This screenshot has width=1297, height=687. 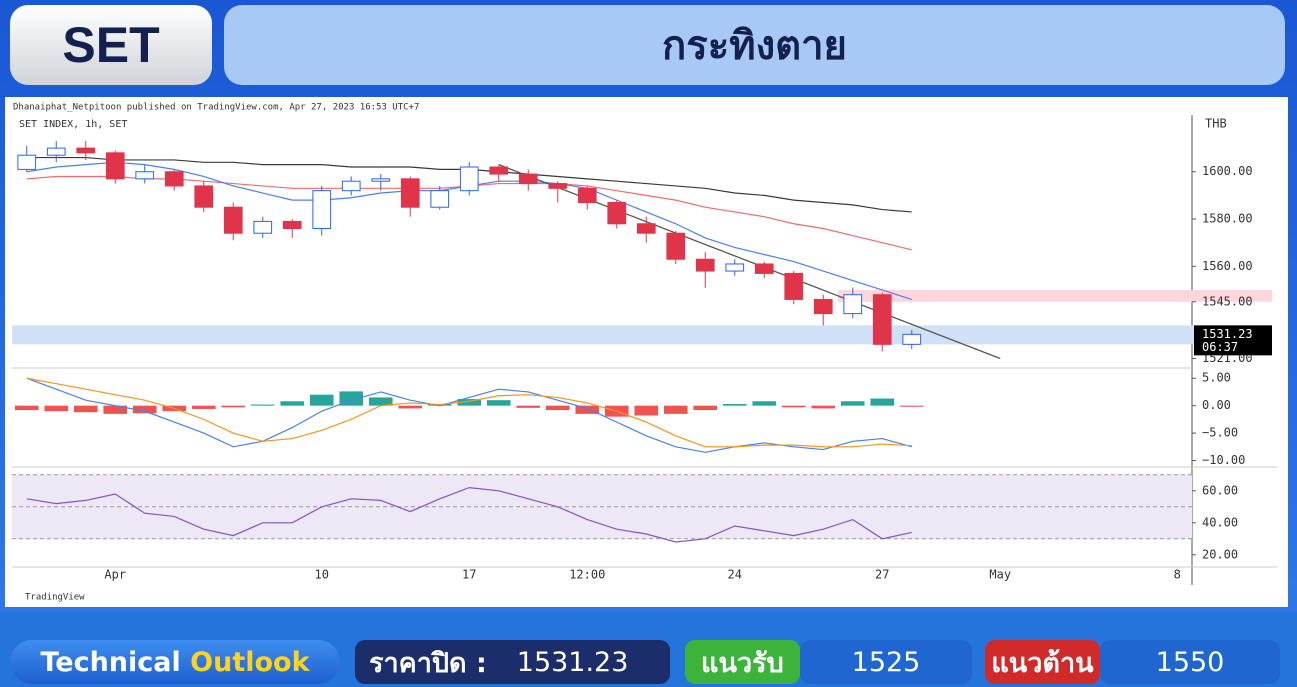 What do you see at coordinates (1220, 347) in the screenshot?
I see `last-time: 06:37` at bounding box center [1220, 347].